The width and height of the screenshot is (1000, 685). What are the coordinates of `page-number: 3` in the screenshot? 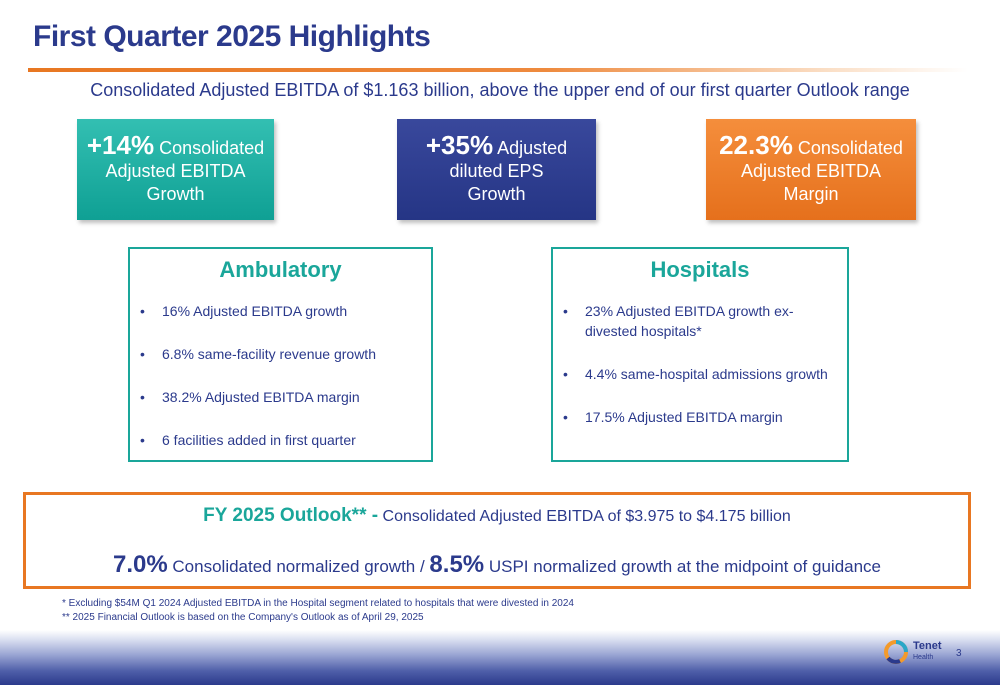 It's located at (959, 653).